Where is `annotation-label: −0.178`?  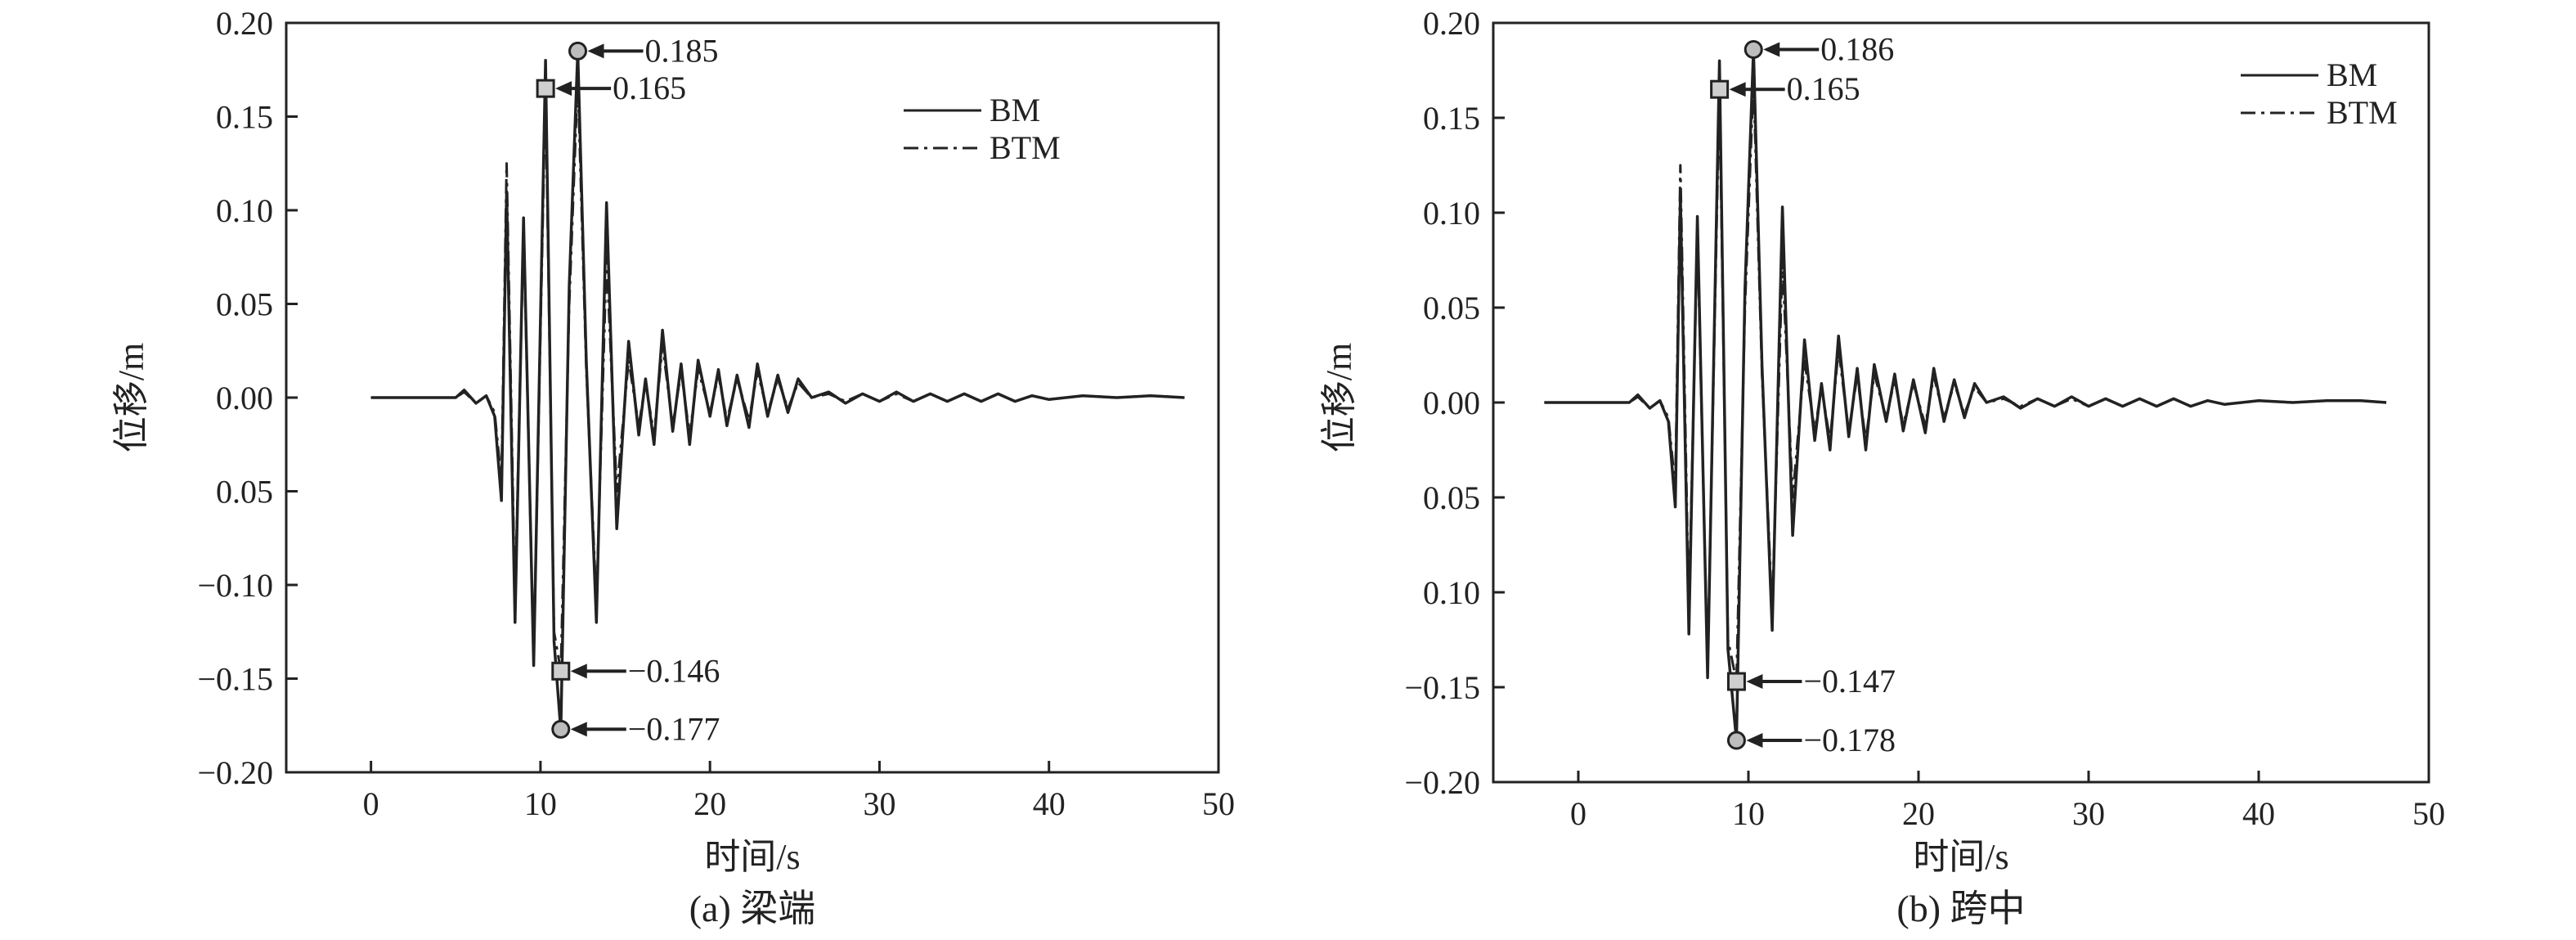
annotation-label: −0.178 is located at coordinates (1850, 740).